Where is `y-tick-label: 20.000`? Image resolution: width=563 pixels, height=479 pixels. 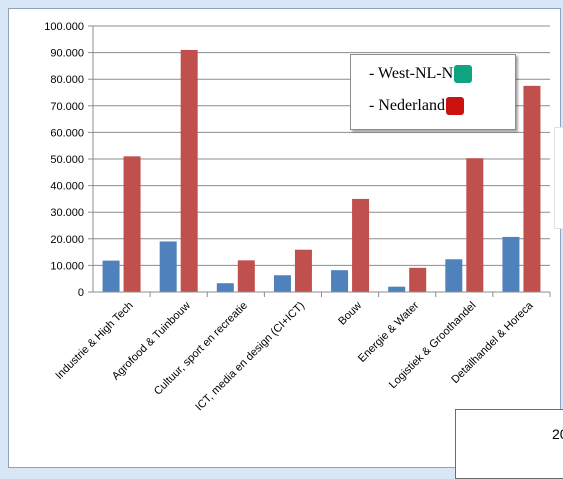 y-tick-label: 20.000 is located at coordinates (67, 240).